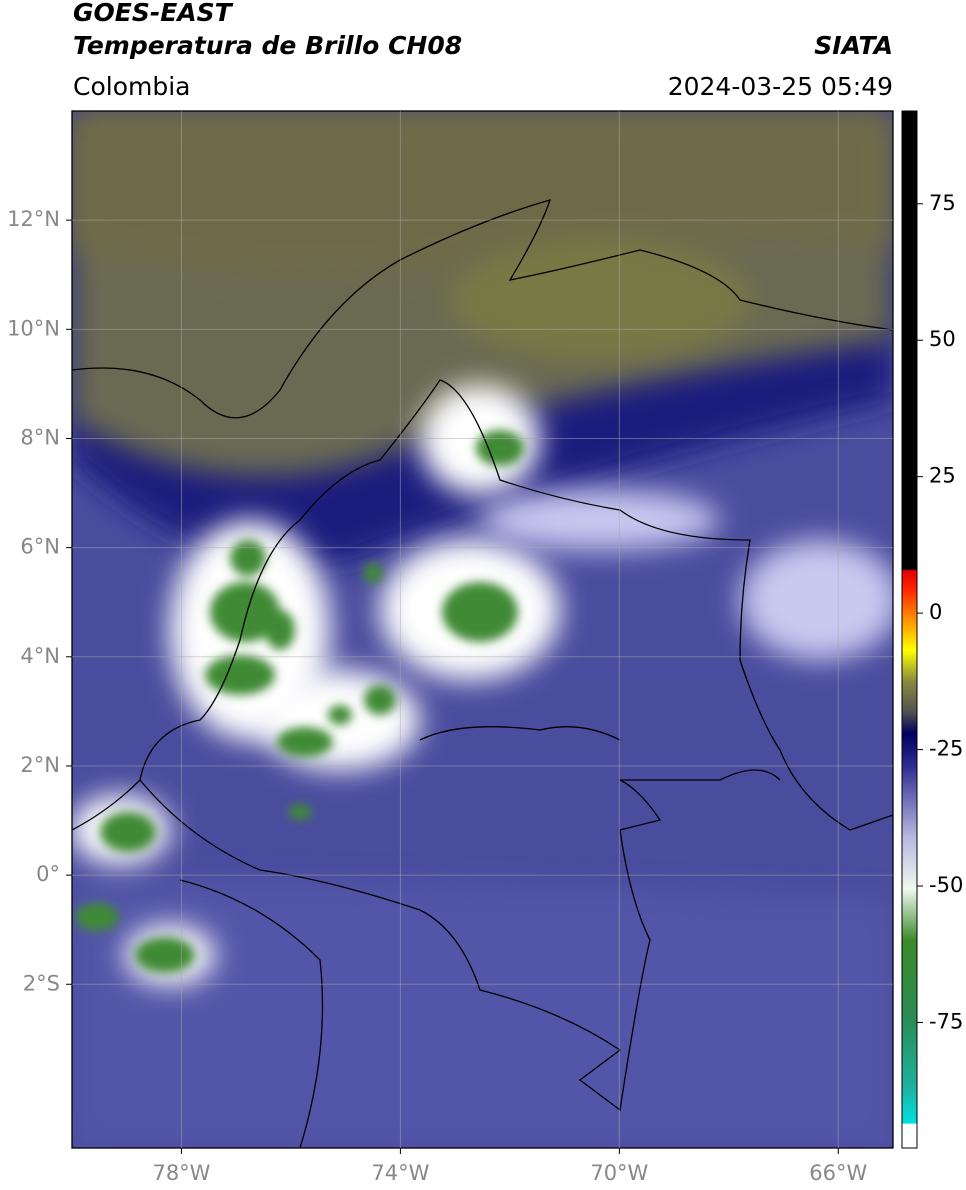  I want to click on colorbar-label: 50, so click(942, 339).